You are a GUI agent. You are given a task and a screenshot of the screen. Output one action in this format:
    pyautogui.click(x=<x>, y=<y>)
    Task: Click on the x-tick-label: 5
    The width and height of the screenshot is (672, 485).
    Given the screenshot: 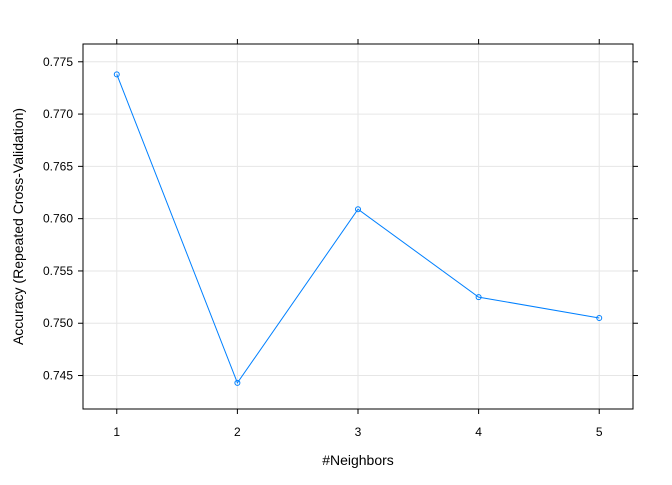 What is the action you would take?
    pyautogui.click(x=599, y=432)
    